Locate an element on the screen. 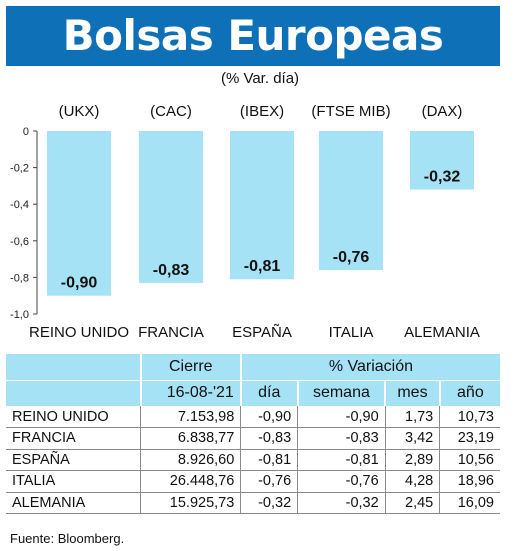 Image resolution: width=520 pixels, height=551 pixels. category-label: ALEMANIA is located at coordinates (442, 332).